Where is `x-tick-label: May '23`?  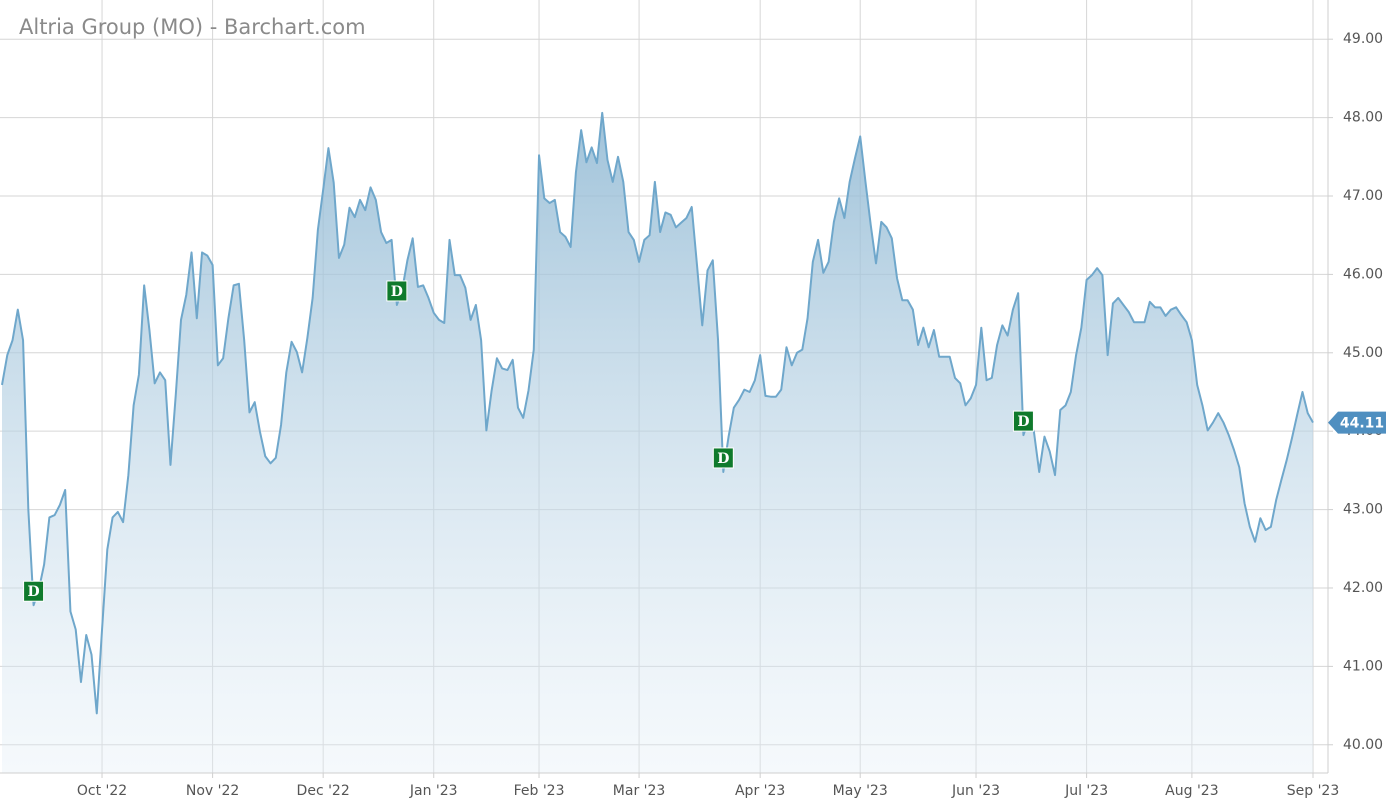 x-tick-label: May '23 is located at coordinates (860, 791).